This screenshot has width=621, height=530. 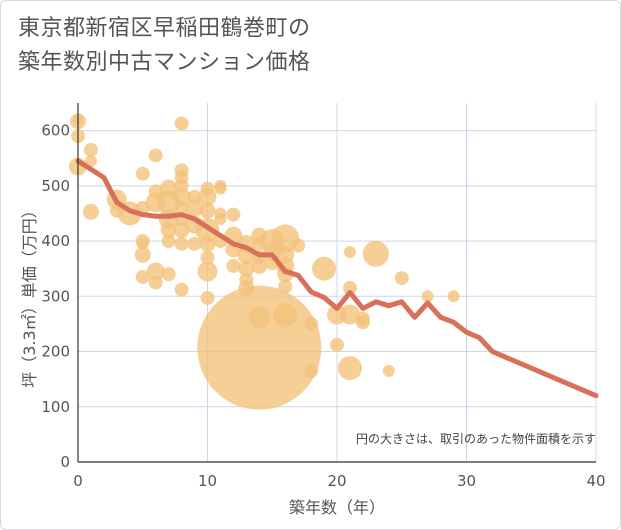 What do you see at coordinates (466, 481) in the screenshot?
I see `x-tick-label: 30` at bounding box center [466, 481].